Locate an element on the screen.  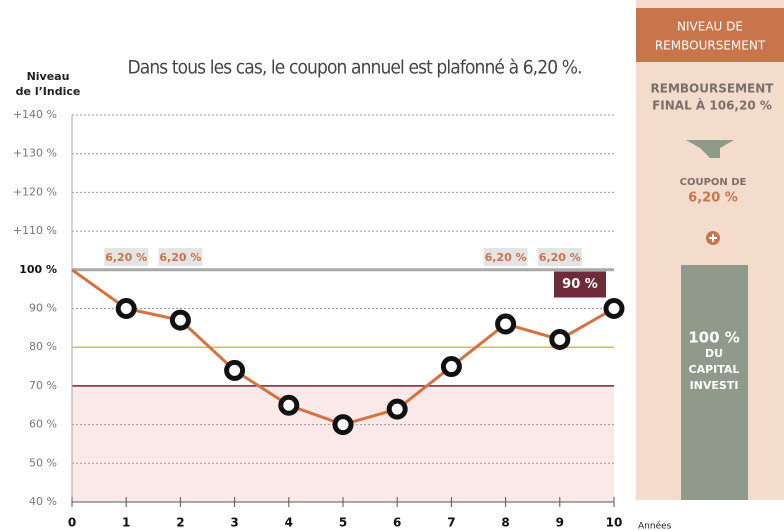
x-tick-label: 6 is located at coordinates (397, 523).